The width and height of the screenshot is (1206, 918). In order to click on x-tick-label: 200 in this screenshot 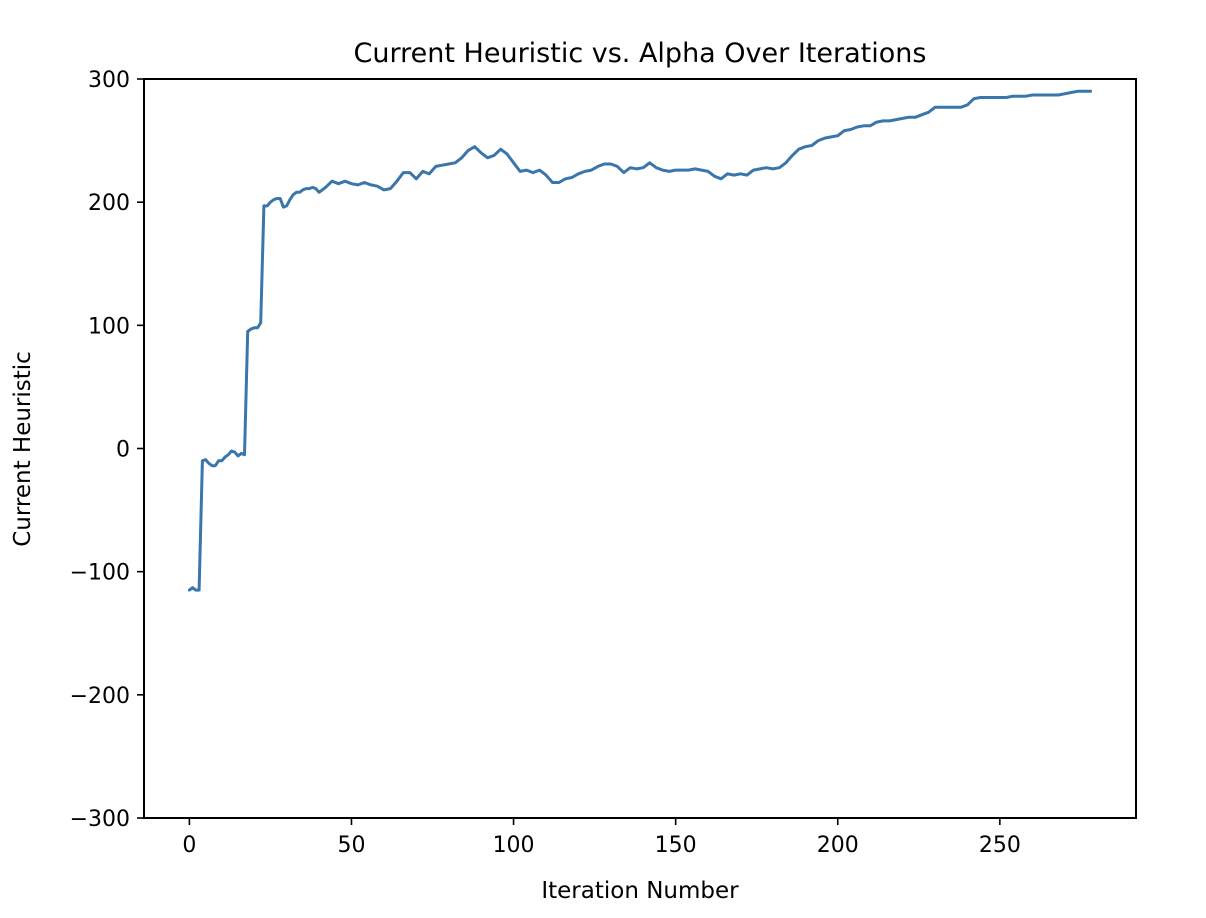, I will do `click(838, 845)`.